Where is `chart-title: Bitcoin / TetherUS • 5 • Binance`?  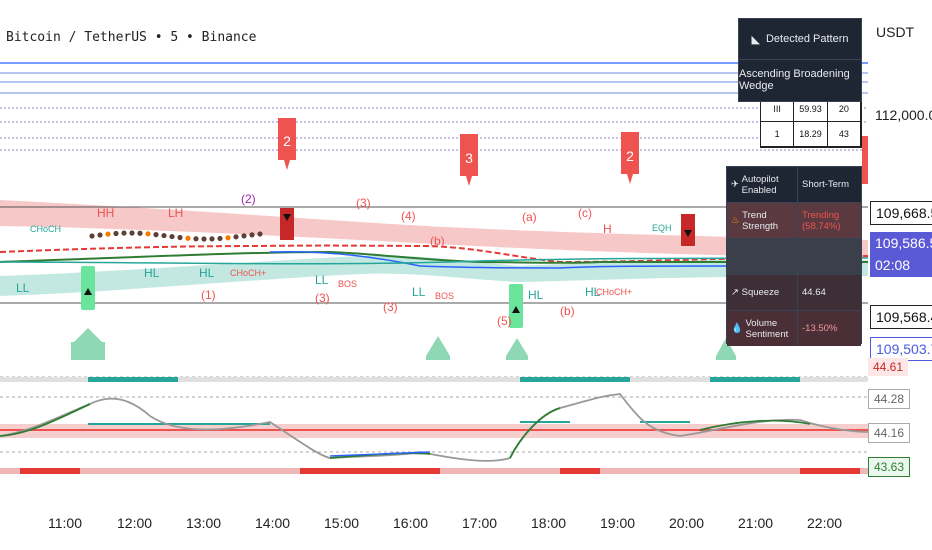 chart-title: Bitcoin / TetherUS • 5 • Binance is located at coordinates (131, 37).